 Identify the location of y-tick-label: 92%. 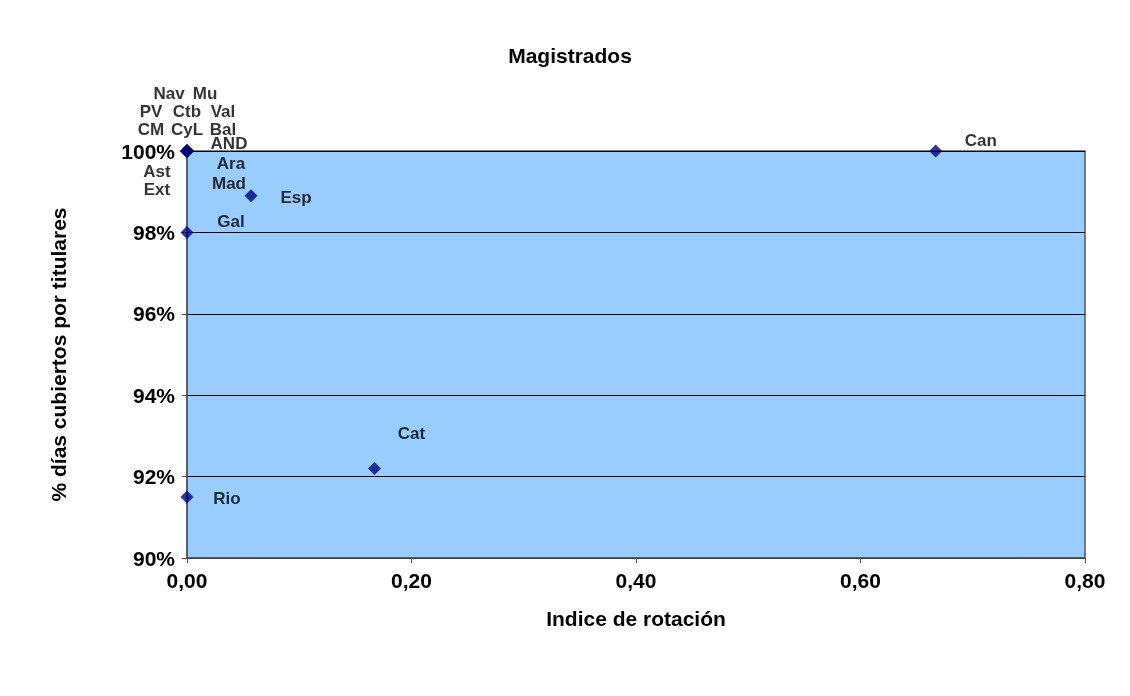
(154, 477).